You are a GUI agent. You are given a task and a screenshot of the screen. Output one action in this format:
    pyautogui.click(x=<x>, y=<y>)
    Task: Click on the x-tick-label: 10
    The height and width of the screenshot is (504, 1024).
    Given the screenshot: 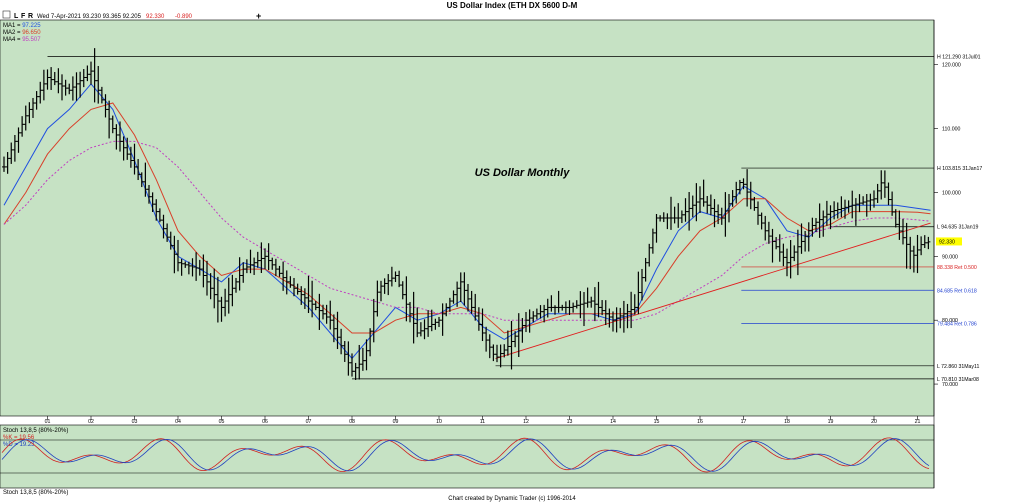 What is the action you would take?
    pyautogui.click(x=439, y=422)
    